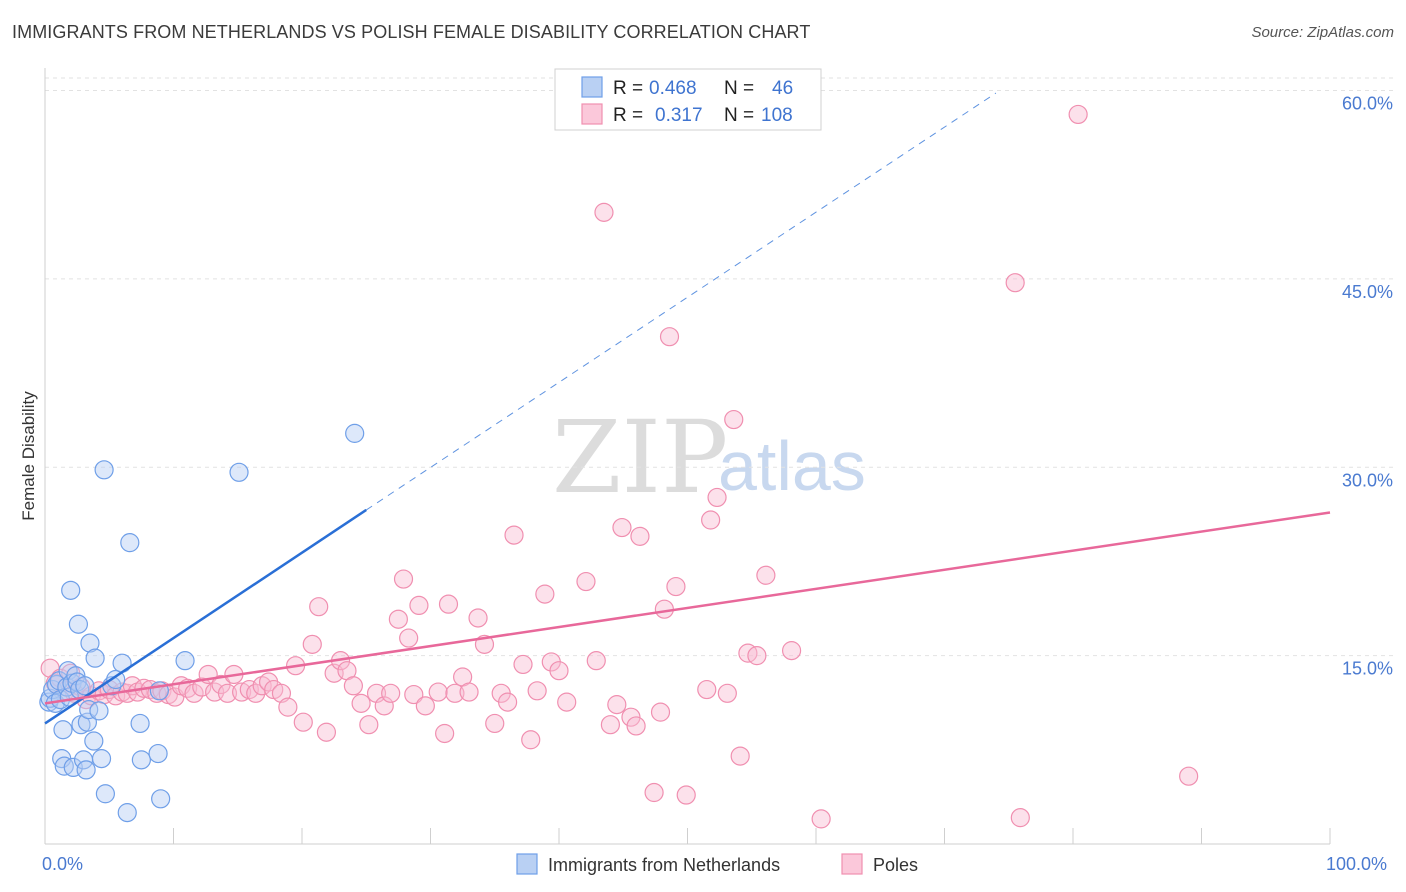 The width and height of the screenshot is (1406, 892). I want to click on legend-r-value-2: 0.317, so click(679, 115).